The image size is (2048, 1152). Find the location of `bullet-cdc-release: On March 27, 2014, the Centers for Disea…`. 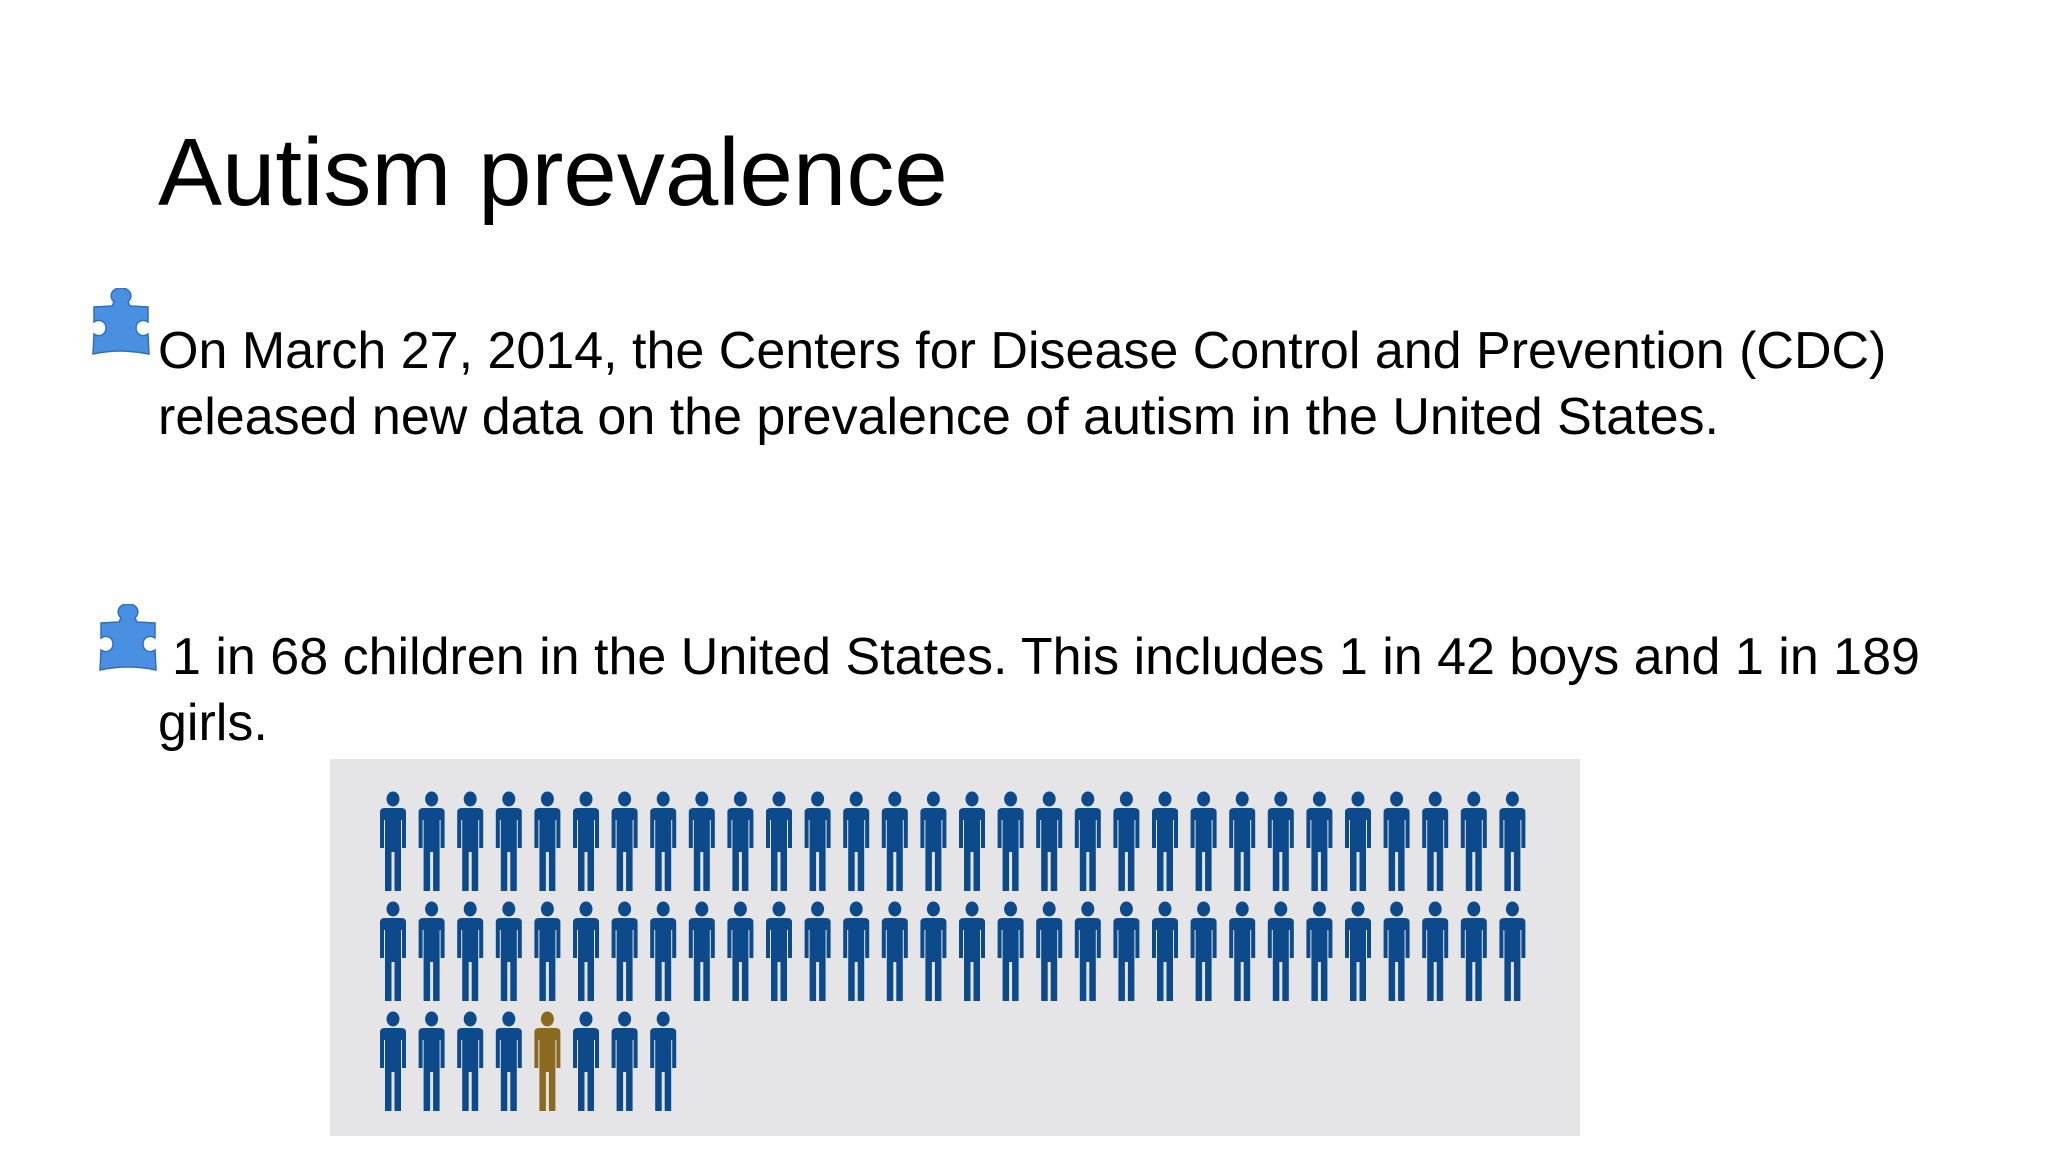

bullet-cdc-release: On March 27, 2014, the Centers for Disea… is located at coordinates (1058, 384).